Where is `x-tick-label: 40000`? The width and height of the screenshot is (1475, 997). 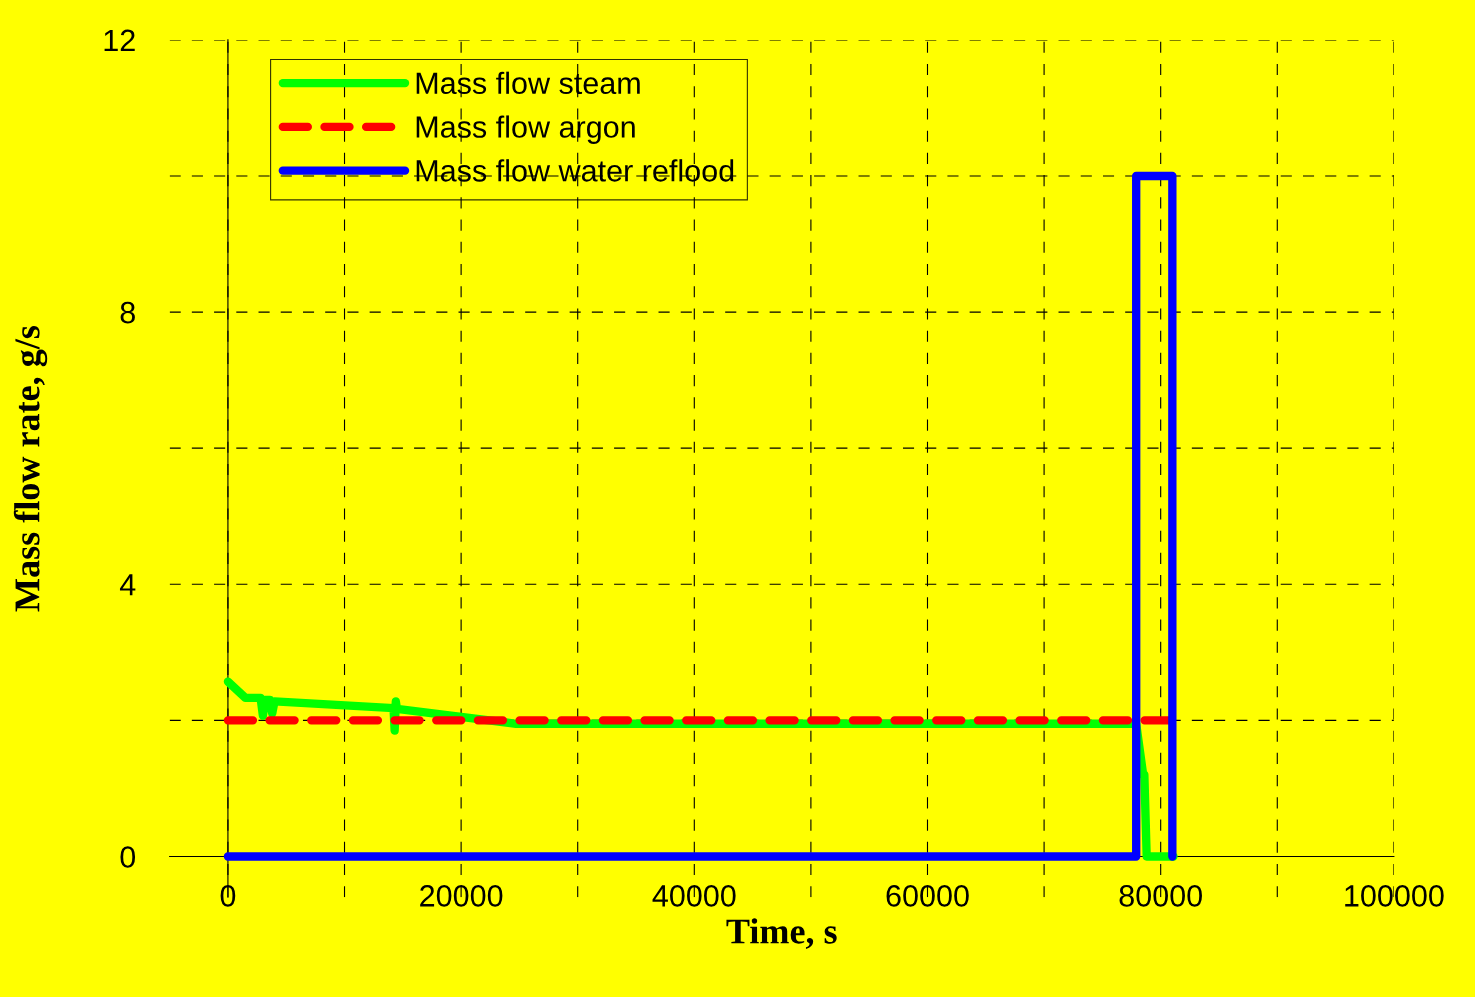
x-tick-label: 40000 is located at coordinates (694, 896).